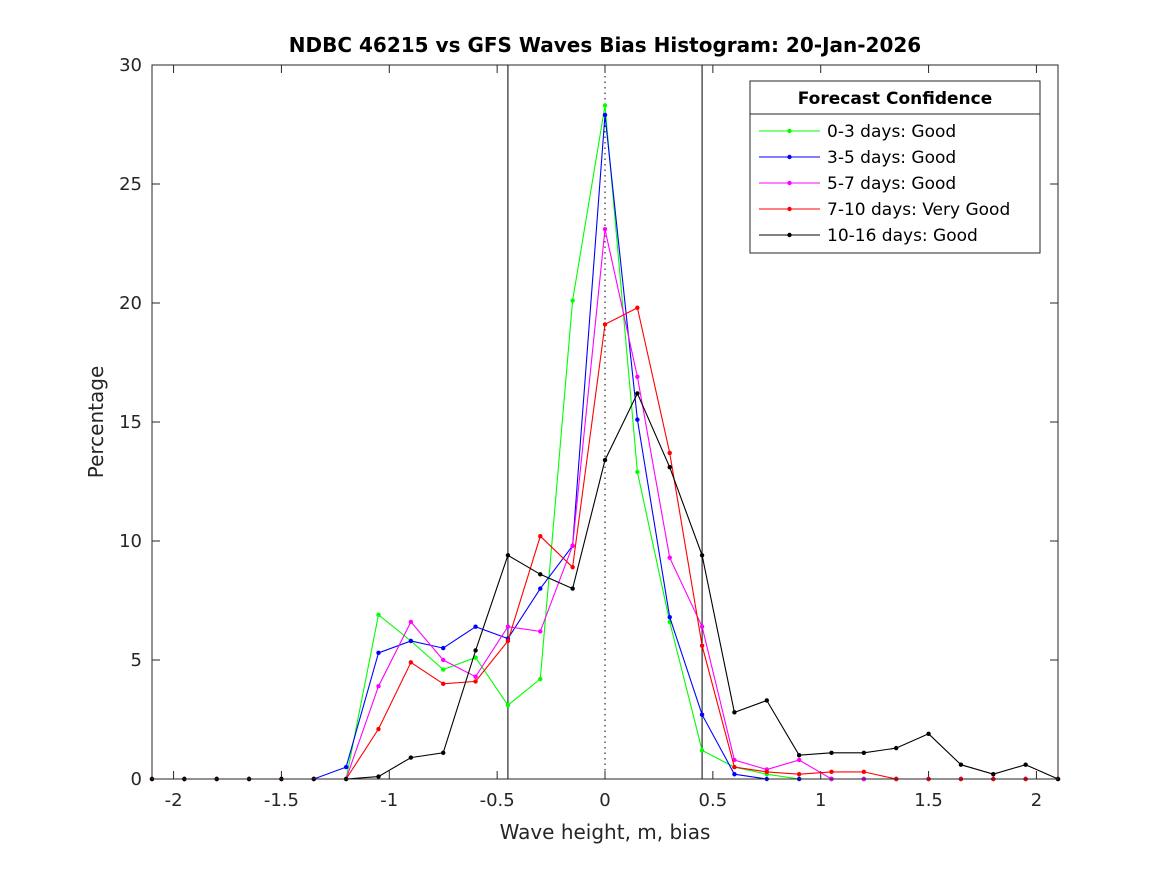  I want to click on x-axis-label: Wave height, m, bias, so click(605, 832).